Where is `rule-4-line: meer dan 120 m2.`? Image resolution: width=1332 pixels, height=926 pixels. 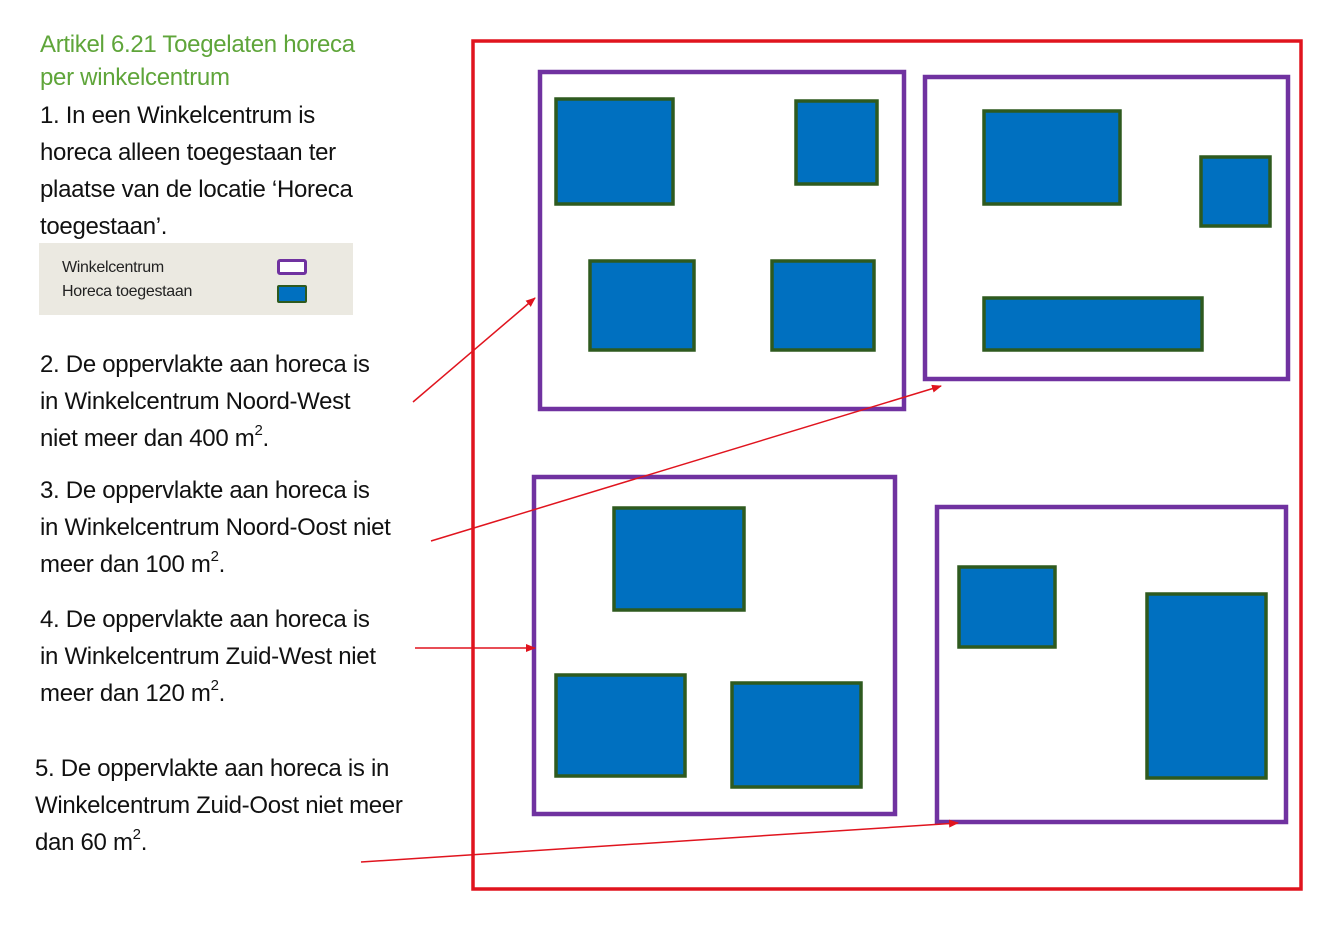
rule-4-line: meer dan 120 m2. is located at coordinates (132, 692).